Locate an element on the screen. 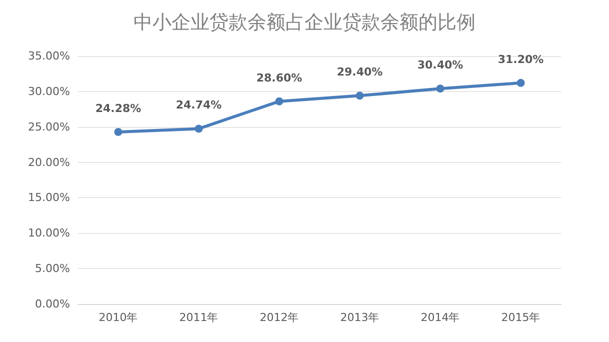 This screenshot has width=609, height=342. data-label: 29.40% is located at coordinates (359, 72).